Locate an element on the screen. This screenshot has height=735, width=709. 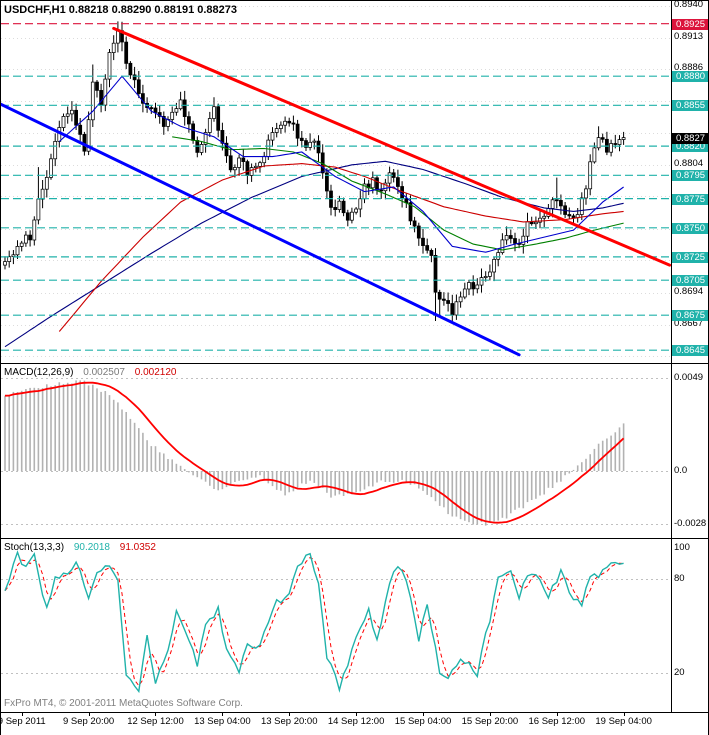
macd-axis-tick: 0.0 is located at coordinates (681, 470).